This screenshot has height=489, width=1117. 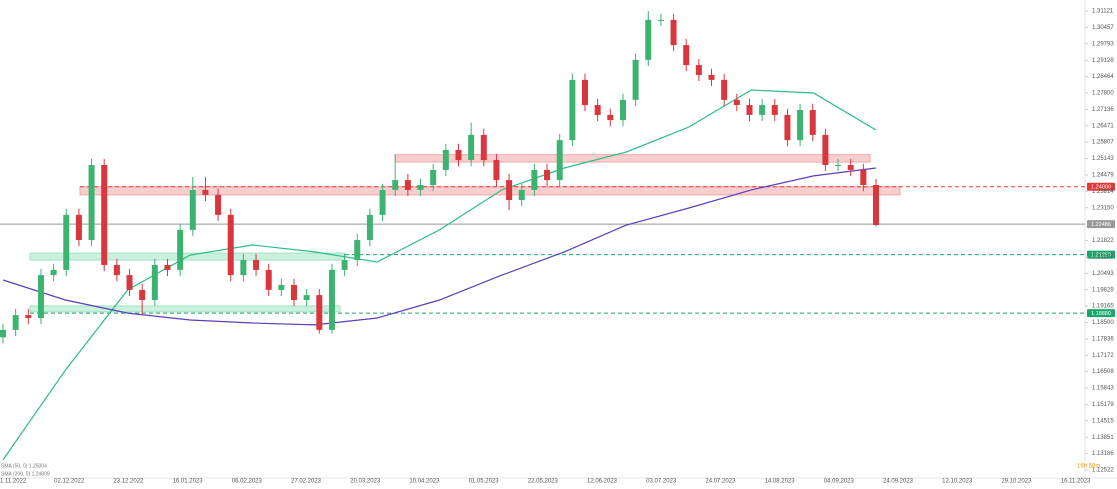 What do you see at coordinates (543, 482) in the screenshot?
I see `x-tick-label: 22.05.2023` at bounding box center [543, 482].